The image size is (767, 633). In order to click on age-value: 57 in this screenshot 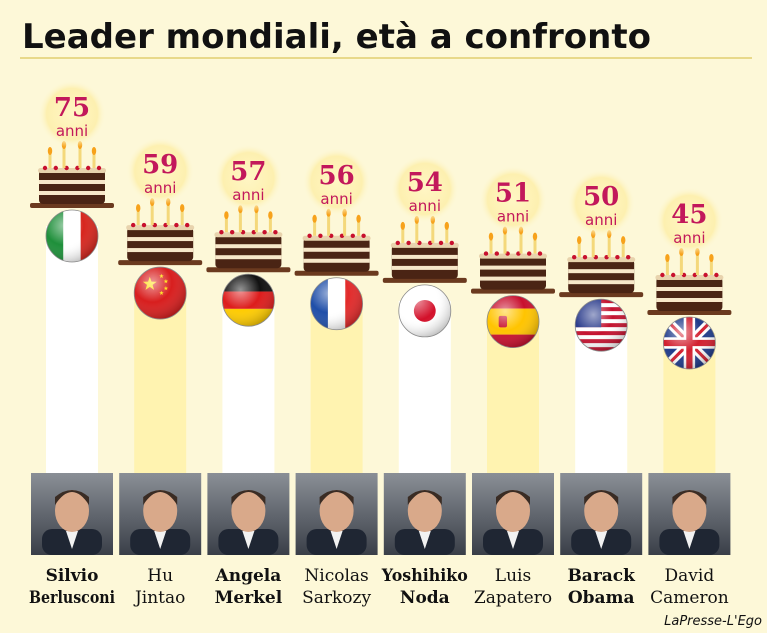, I will do `click(248, 172)`.